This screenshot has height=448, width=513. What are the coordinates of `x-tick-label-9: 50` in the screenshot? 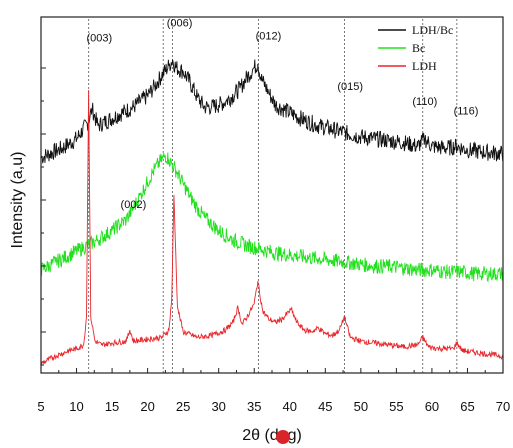 It's located at (361, 406).